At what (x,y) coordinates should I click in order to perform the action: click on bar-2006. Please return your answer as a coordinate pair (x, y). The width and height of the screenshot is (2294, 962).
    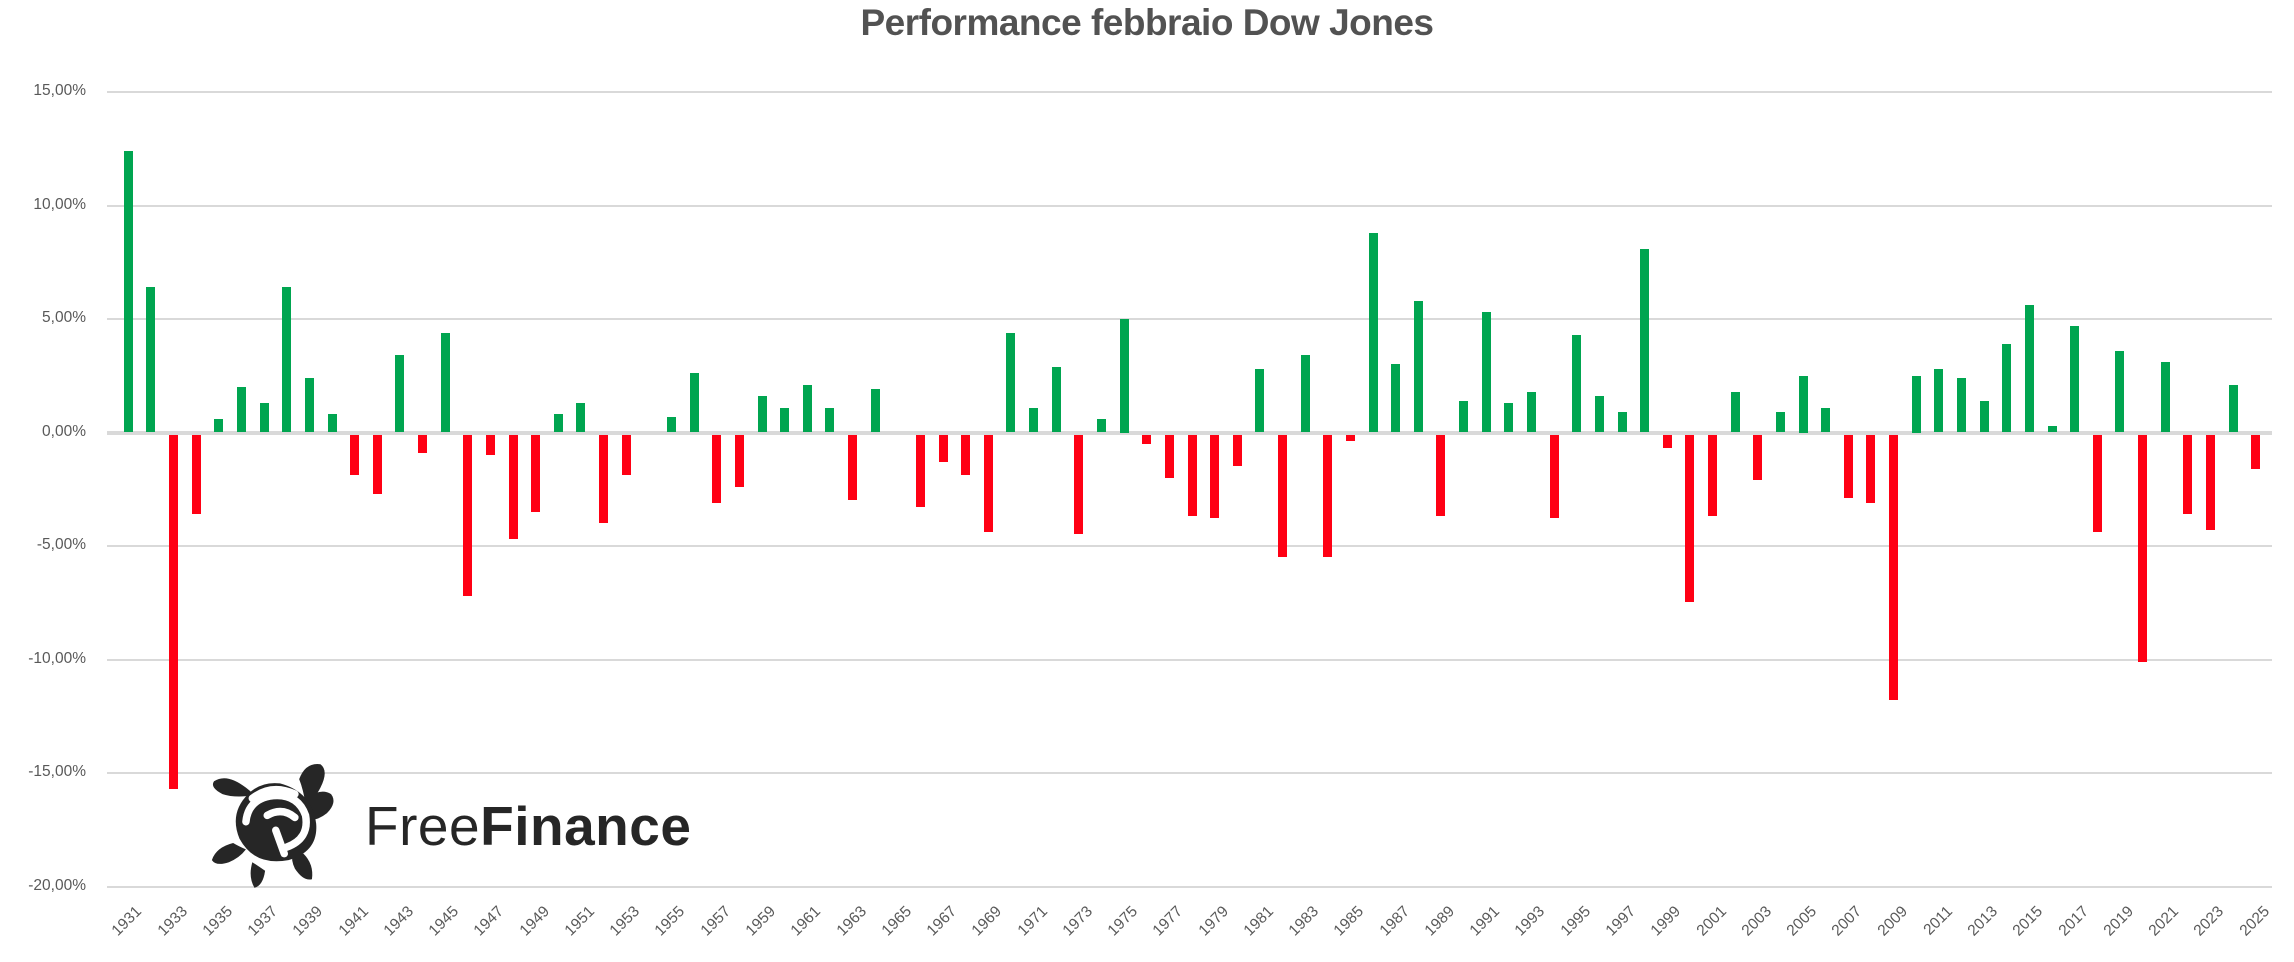
    Looking at the image, I should click on (1826, 420).